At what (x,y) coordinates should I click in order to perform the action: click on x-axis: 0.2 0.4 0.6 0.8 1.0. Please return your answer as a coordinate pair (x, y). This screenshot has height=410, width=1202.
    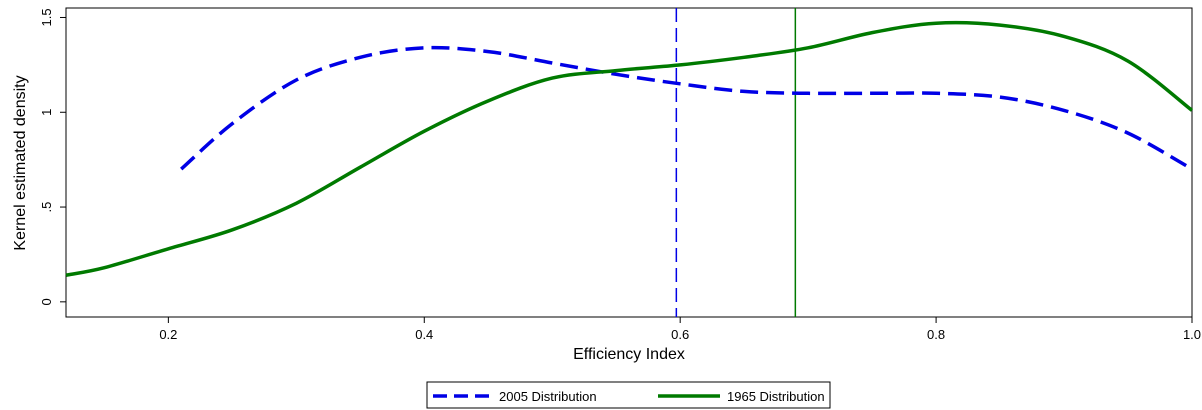
    Looking at the image, I should click on (680, 329).